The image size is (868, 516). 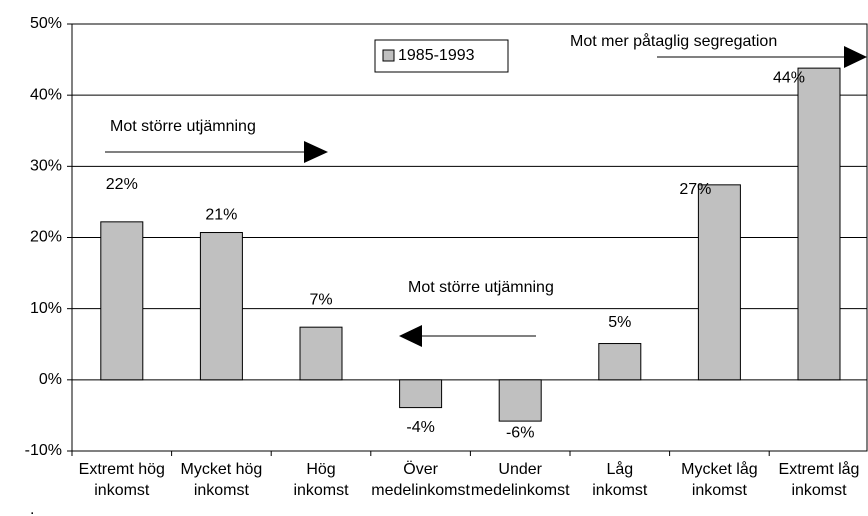 What do you see at coordinates (520, 480) in the screenshot?
I see `x-tick-label: Under medelinkomst` at bounding box center [520, 480].